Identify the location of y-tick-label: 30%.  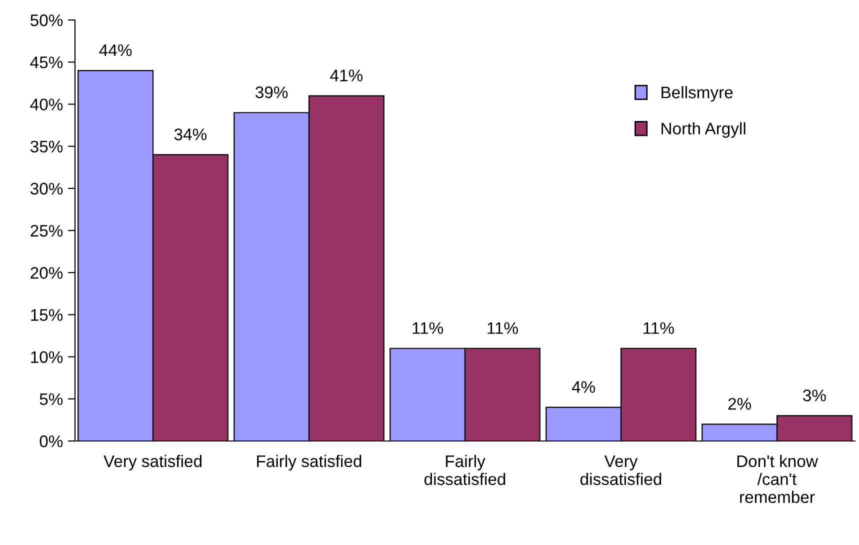
(46, 188).